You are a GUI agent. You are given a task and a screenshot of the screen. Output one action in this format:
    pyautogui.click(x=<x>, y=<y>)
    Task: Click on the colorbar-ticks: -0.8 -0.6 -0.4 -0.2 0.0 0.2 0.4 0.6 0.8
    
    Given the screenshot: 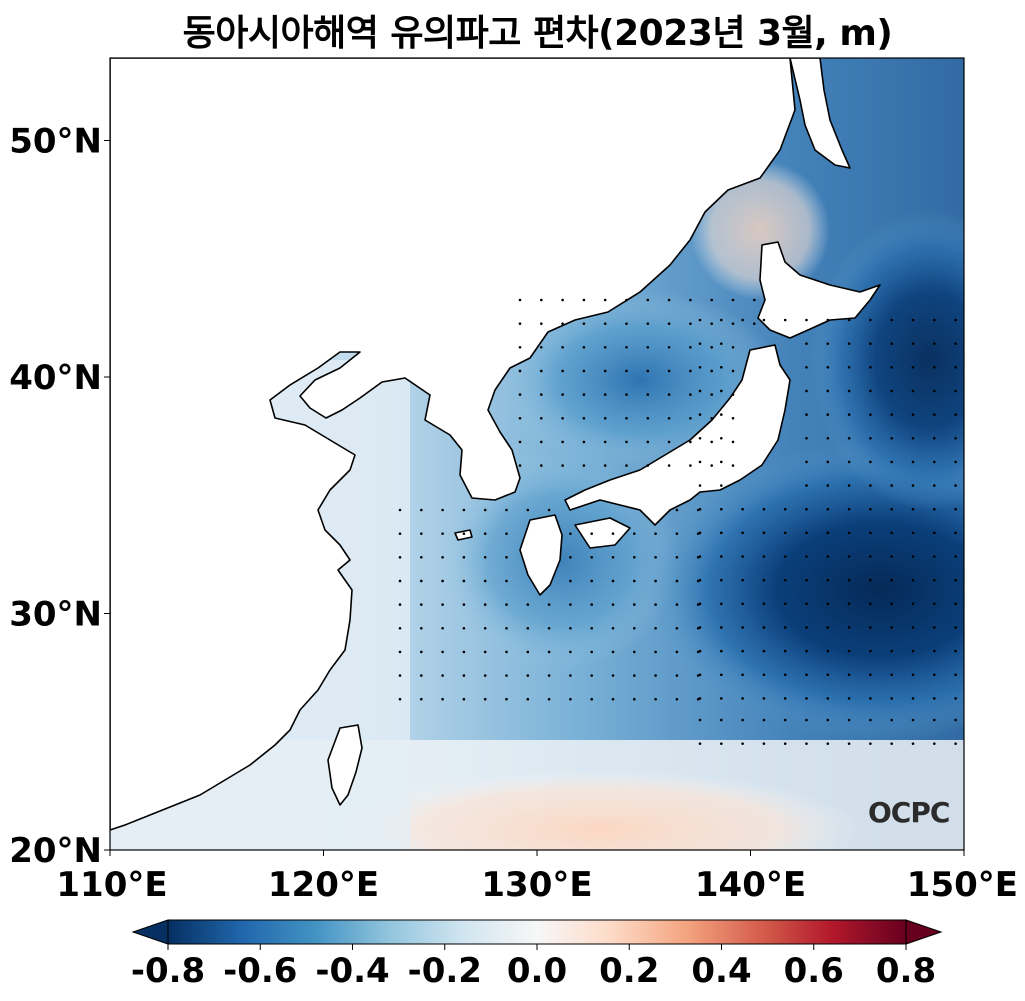 What is the action you would take?
    pyautogui.click(x=533, y=967)
    